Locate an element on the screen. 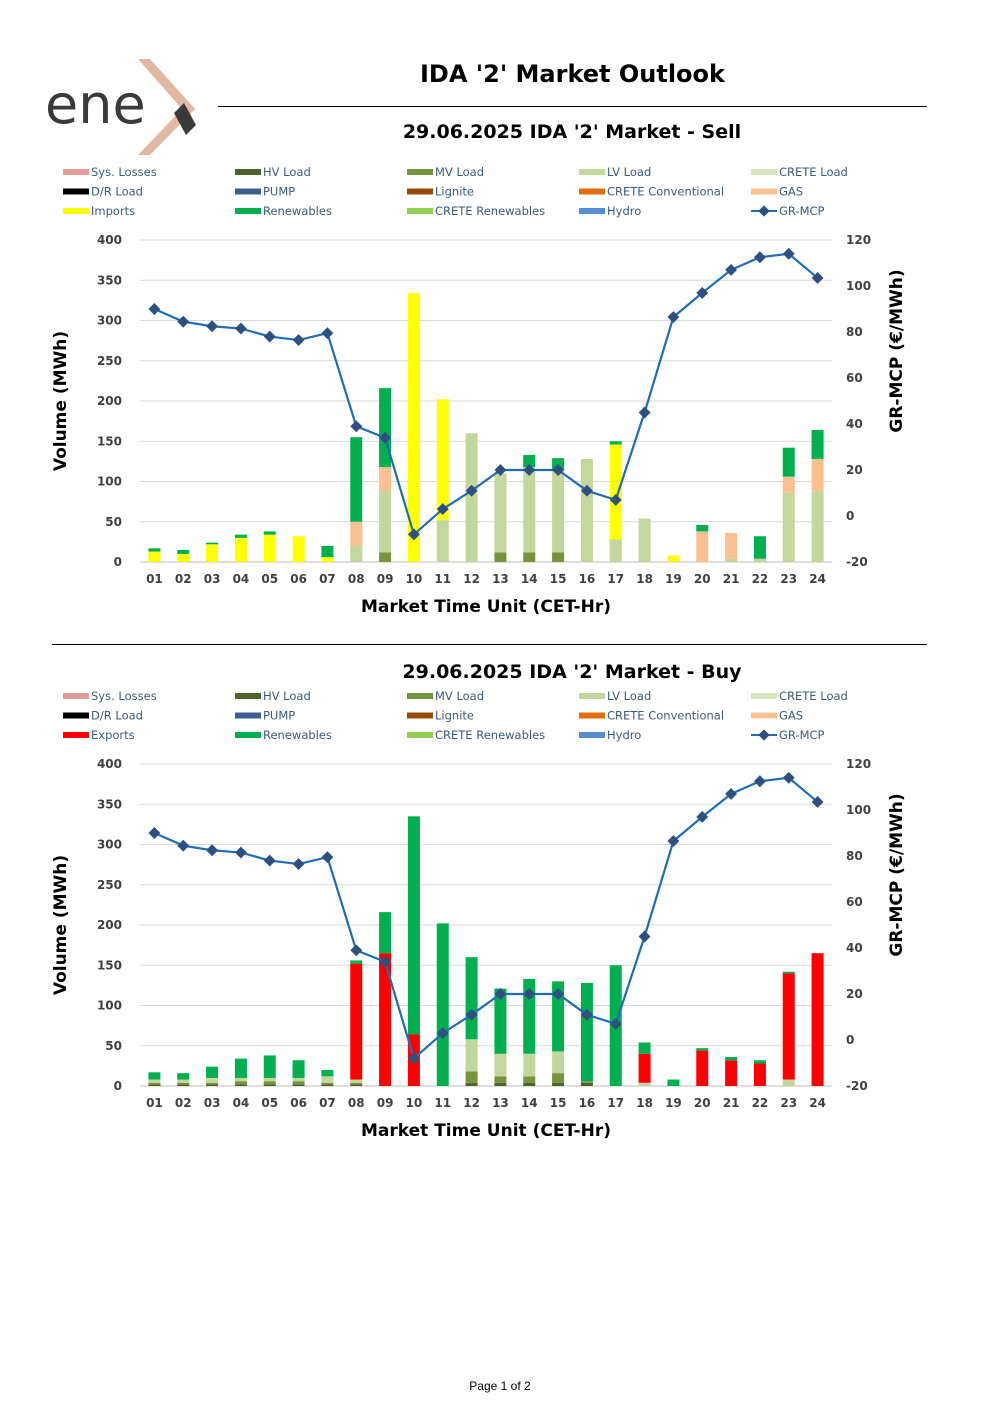  legend-item: CRETE Conventional is located at coordinates (651, 716).